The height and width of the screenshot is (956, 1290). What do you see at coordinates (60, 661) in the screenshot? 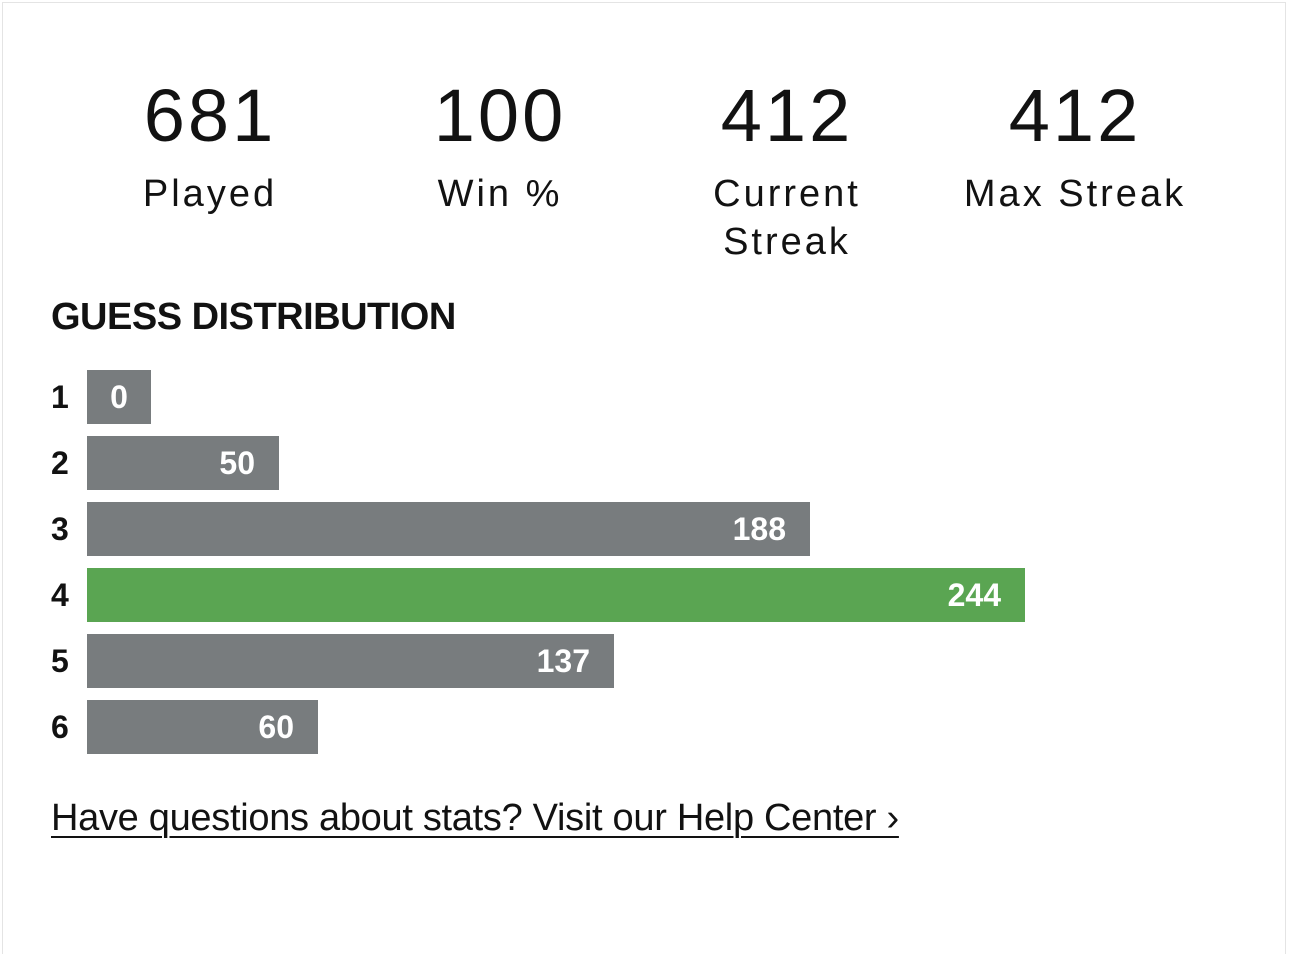
I see `guess-number: 5` at bounding box center [60, 661].